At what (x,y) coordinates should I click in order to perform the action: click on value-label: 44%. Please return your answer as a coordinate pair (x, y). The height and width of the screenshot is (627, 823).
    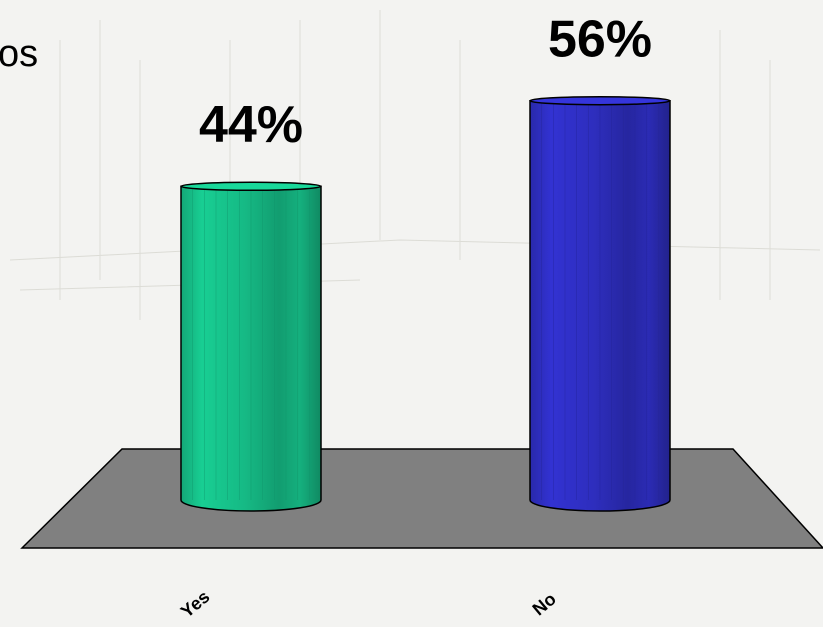
    Looking at the image, I should click on (251, 125).